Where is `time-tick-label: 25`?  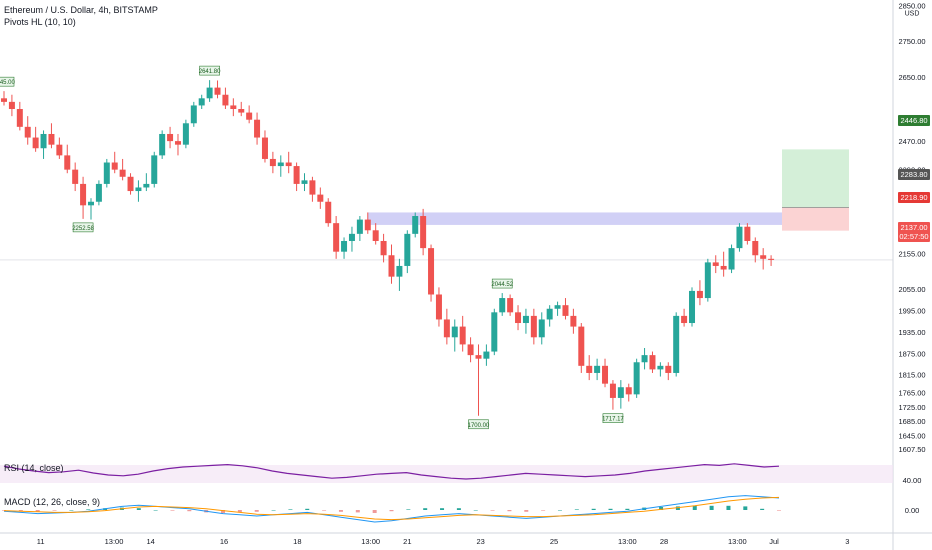 time-tick-label: 25 is located at coordinates (554, 541).